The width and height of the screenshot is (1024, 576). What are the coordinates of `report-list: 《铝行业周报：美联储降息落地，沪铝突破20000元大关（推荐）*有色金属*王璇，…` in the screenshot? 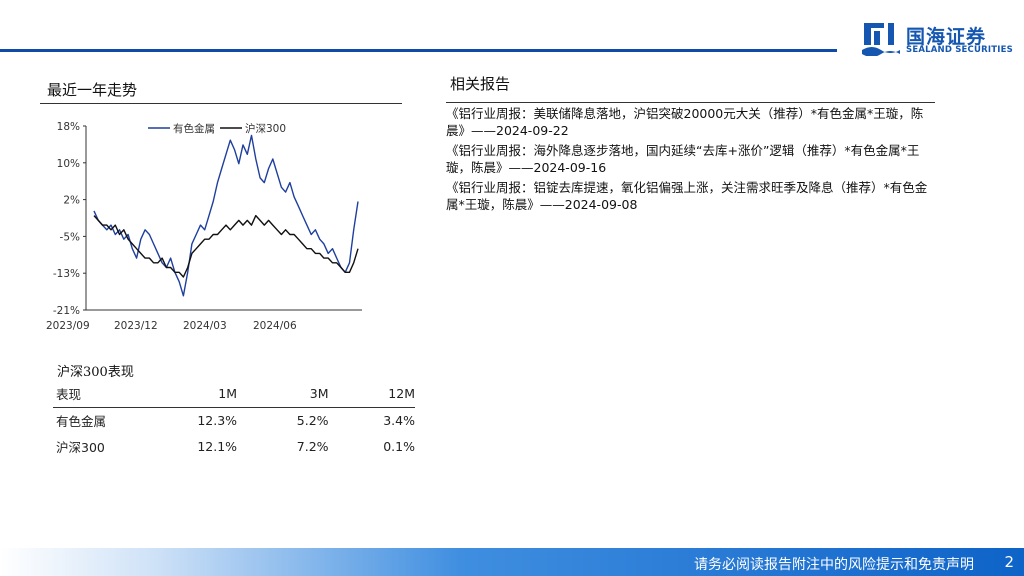 It's located at (692, 161).